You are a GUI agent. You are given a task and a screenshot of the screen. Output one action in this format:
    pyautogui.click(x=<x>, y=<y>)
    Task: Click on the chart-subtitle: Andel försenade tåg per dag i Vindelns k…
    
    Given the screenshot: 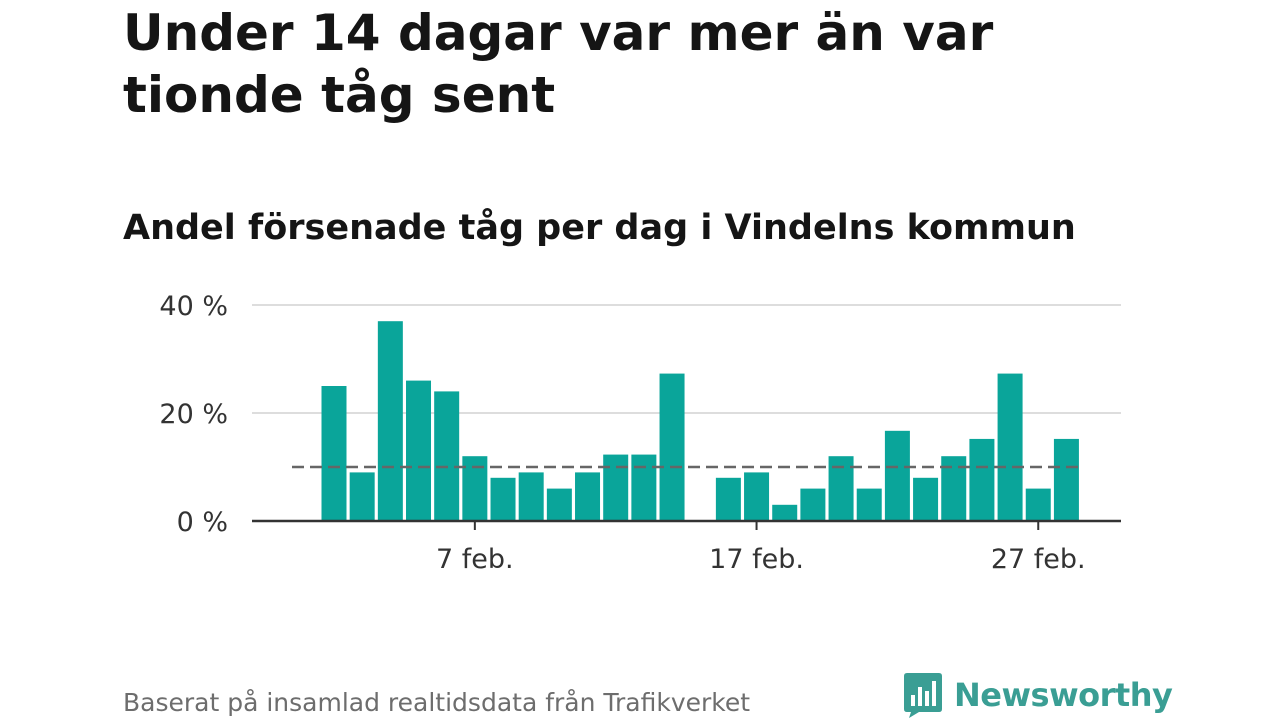 What is the action you would take?
    pyautogui.click(x=599, y=228)
    